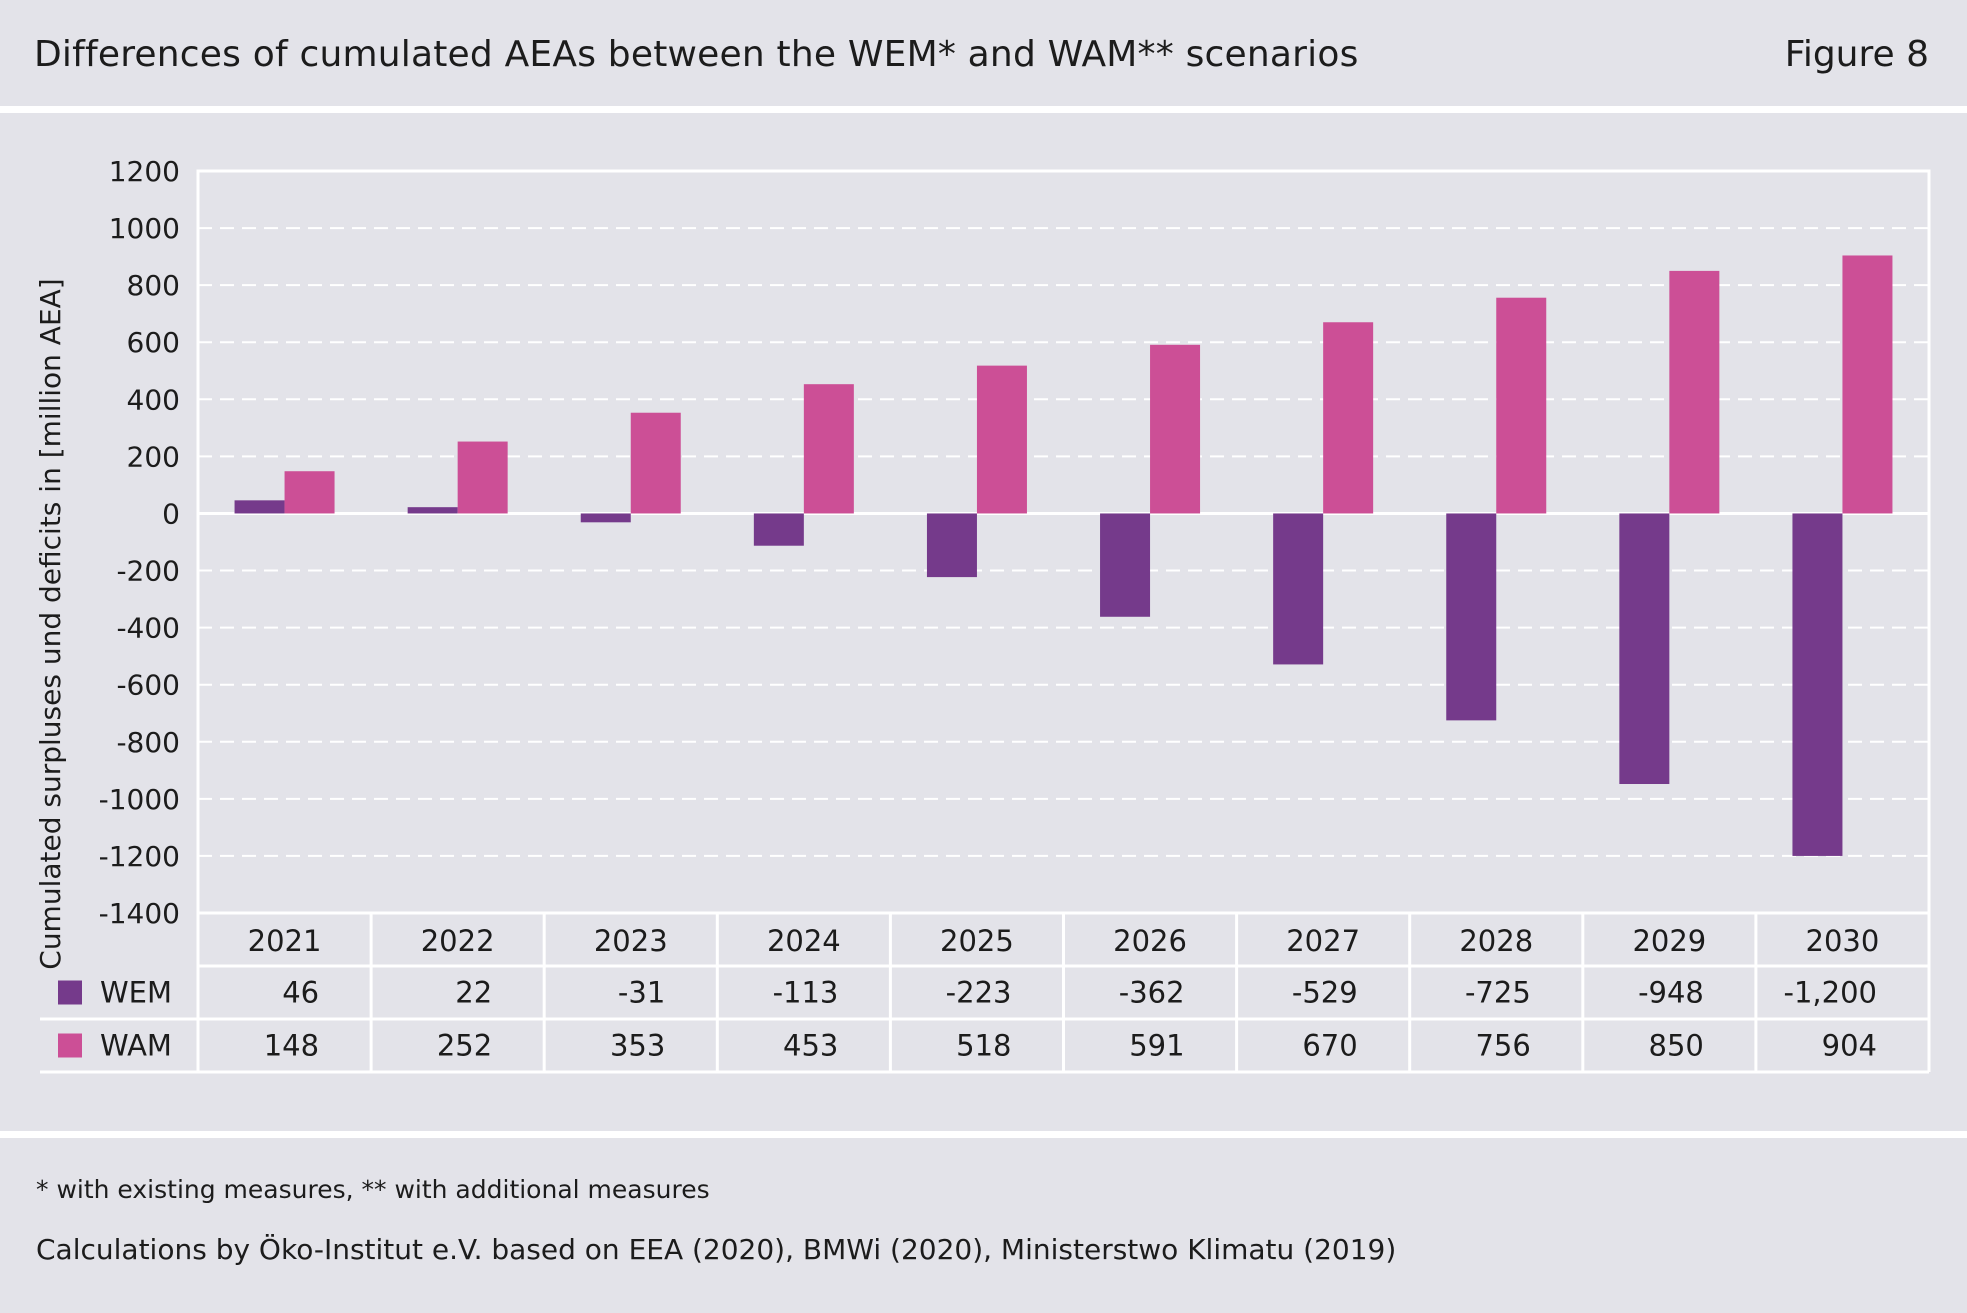 The width and height of the screenshot is (1967, 1313). I want to click on wam-value-label: 518, so click(983, 1046).